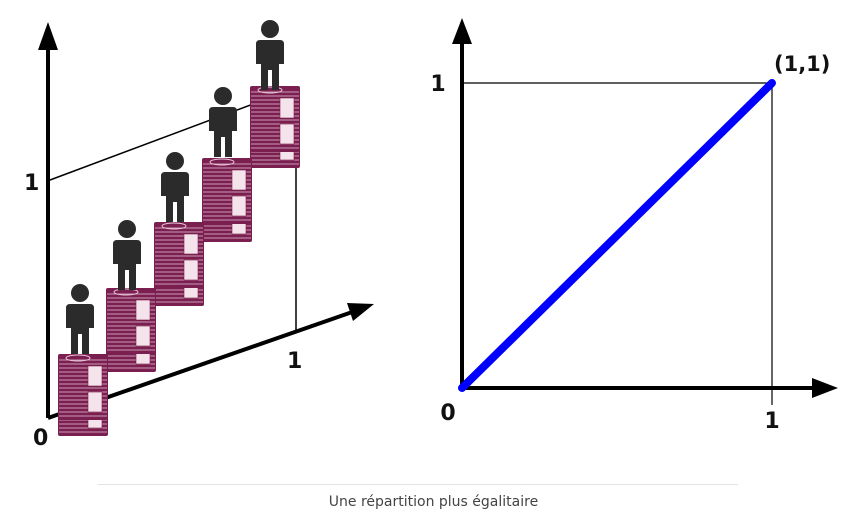  I want to click on chart-y-axis-arrow-icon, so click(462, 31).